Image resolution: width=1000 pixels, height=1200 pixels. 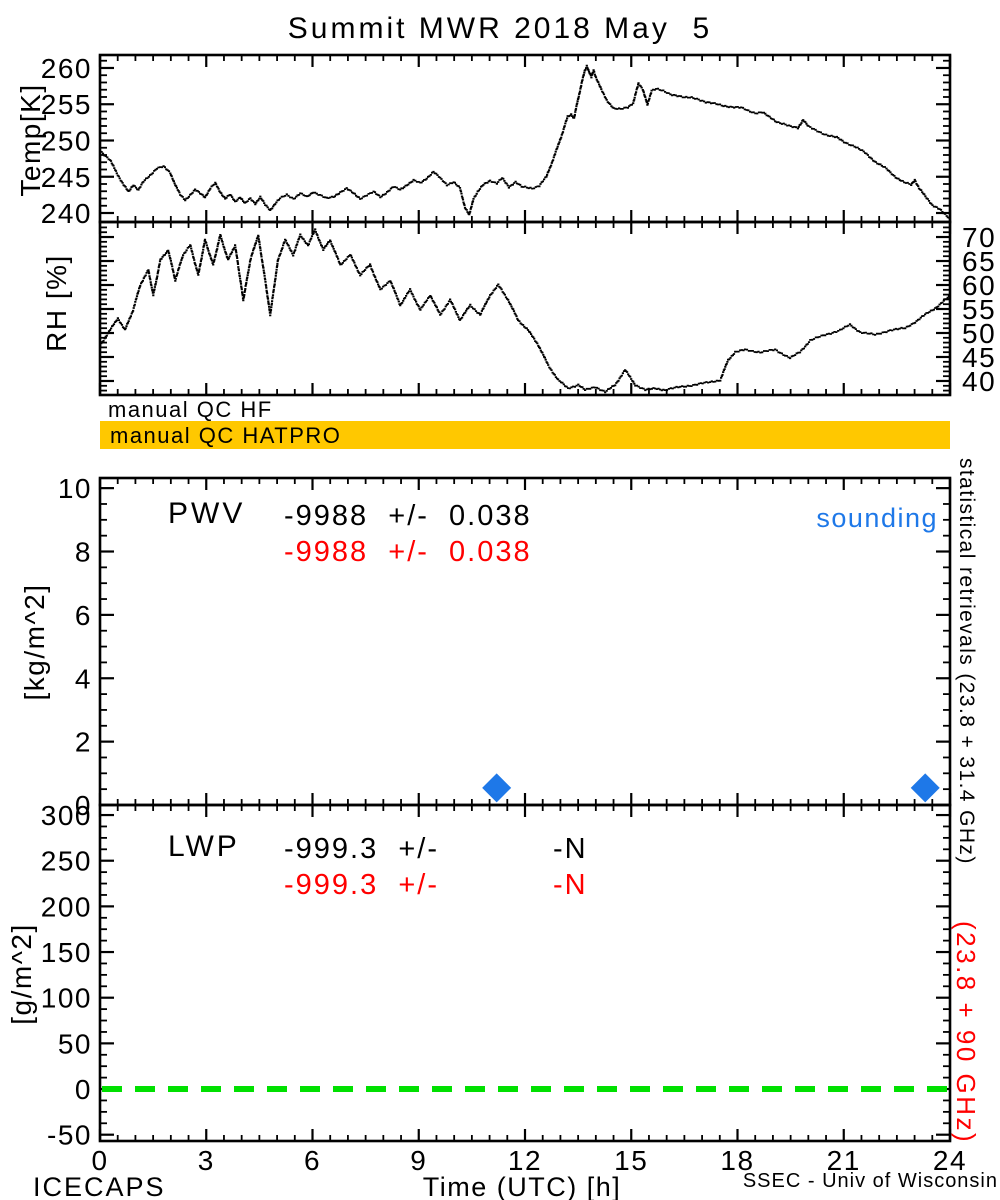 What do you see at coordinates (66, 68) in the screenshot?
I see `y-tick-label-temp: 260` at bounding box center [66, 68].